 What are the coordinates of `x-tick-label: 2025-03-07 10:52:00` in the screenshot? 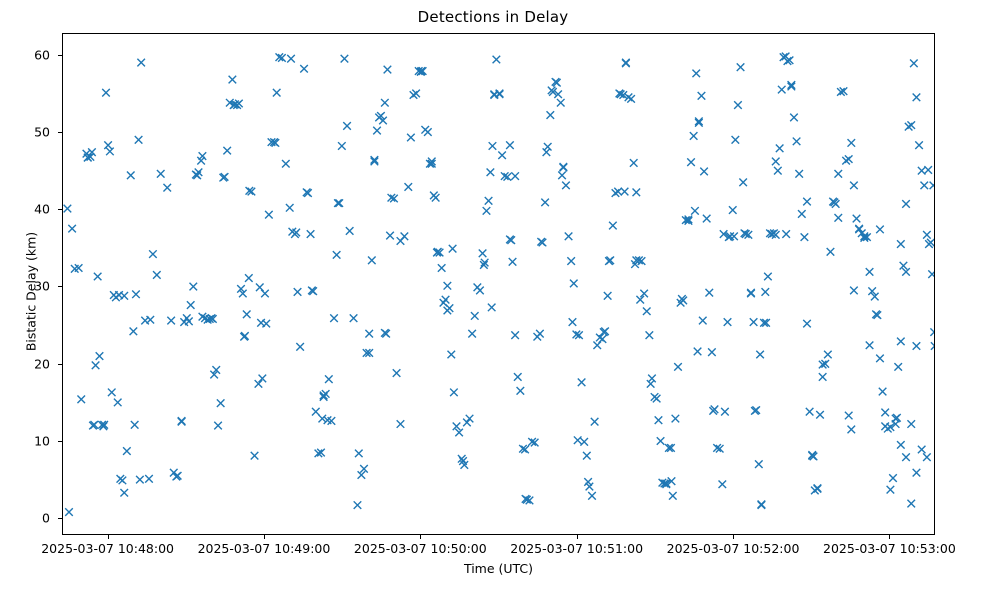 It's located at (733, 548).